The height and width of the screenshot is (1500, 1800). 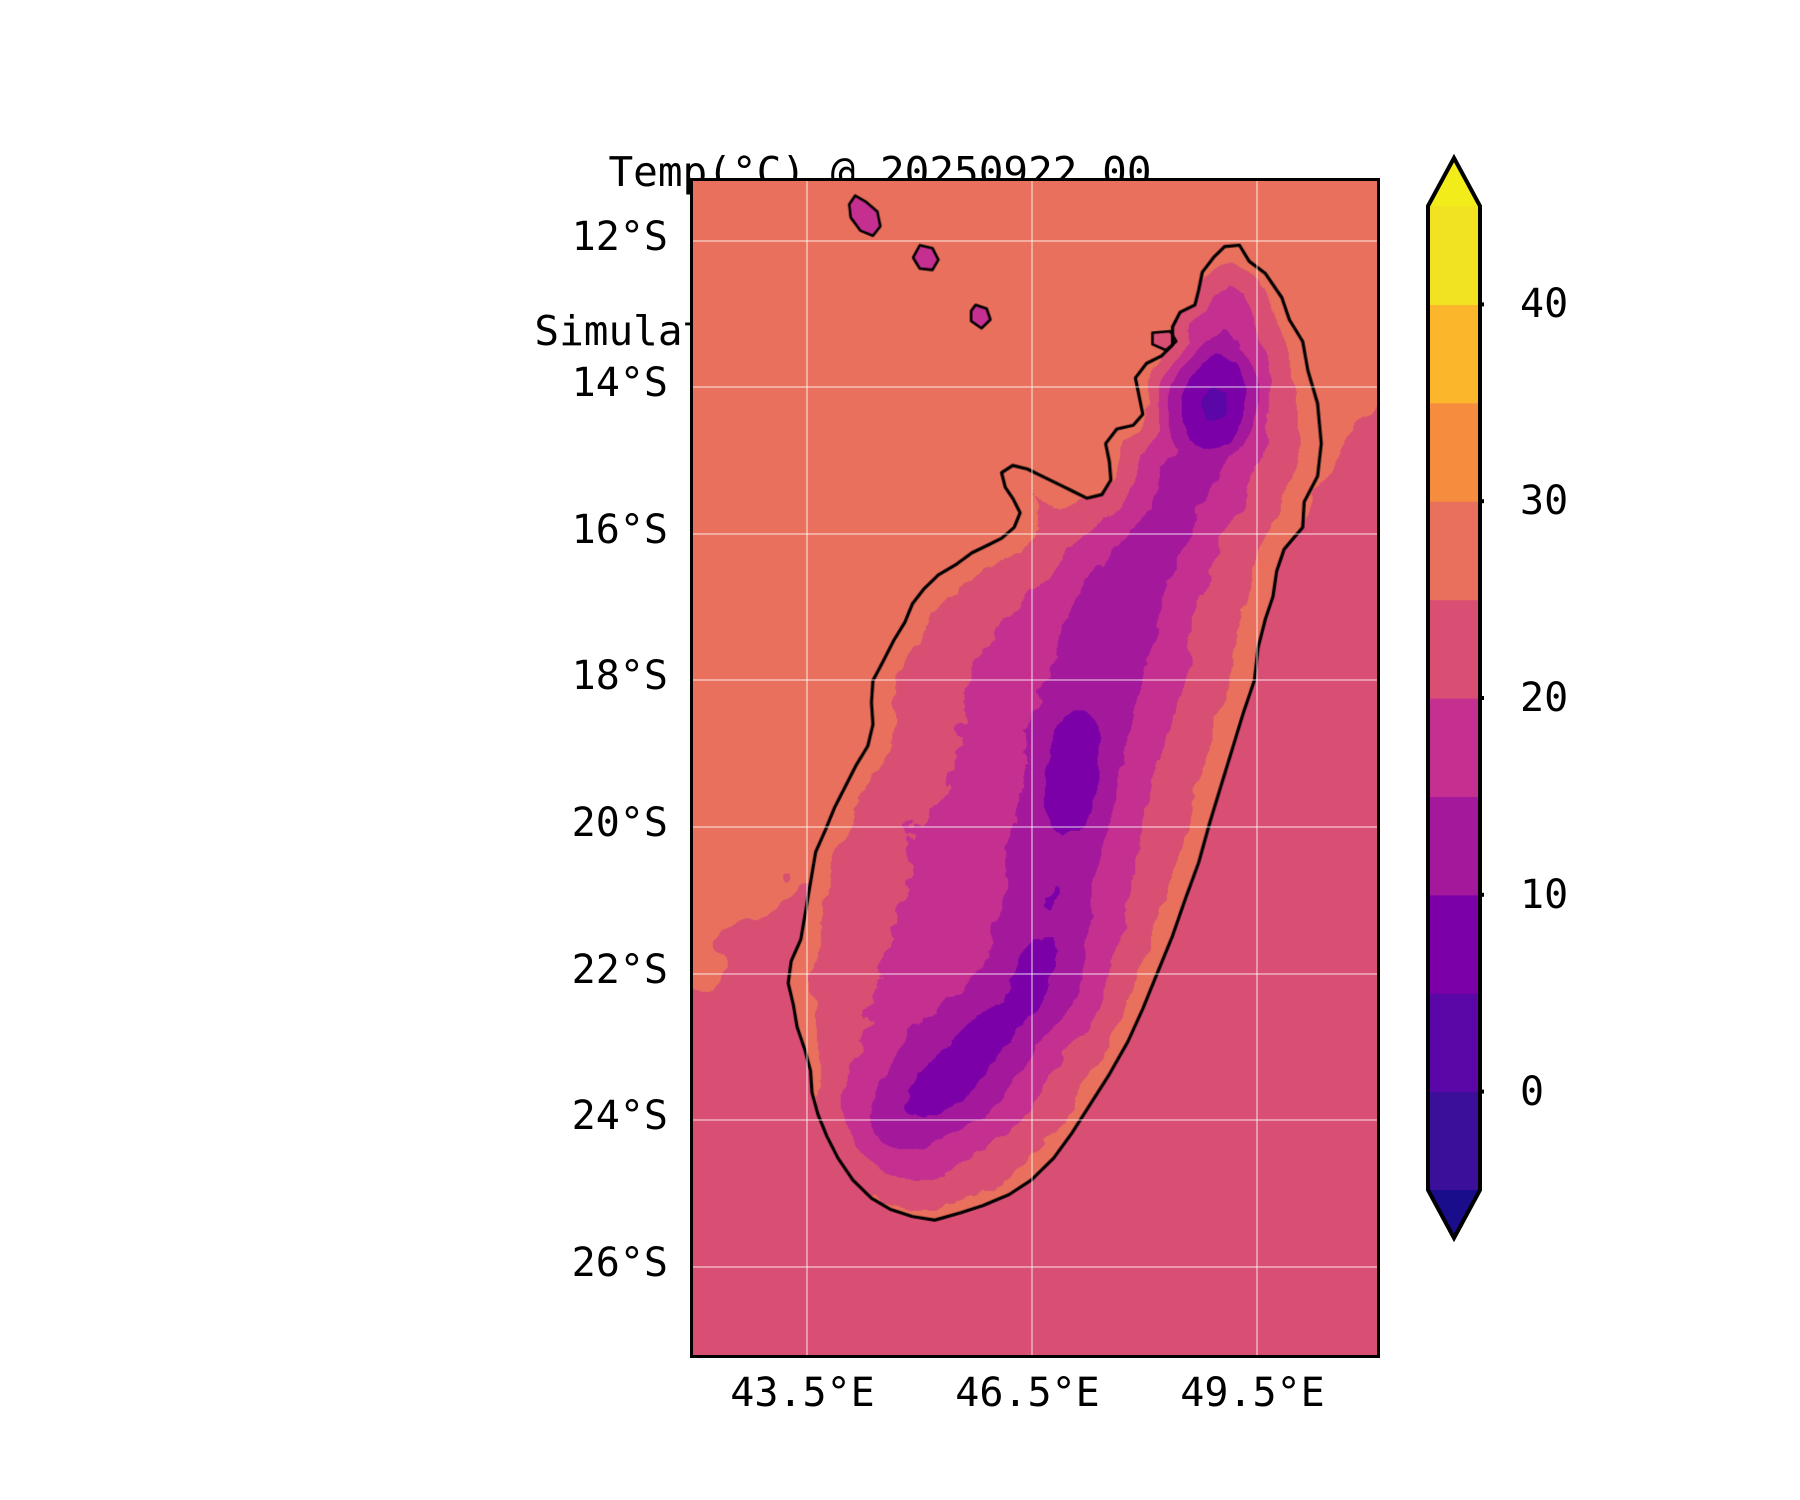 What do you see at coordinates (619, 529) in the screenshot?
I see `y-tick-label: 16°S` at bounding box center [619, 529].